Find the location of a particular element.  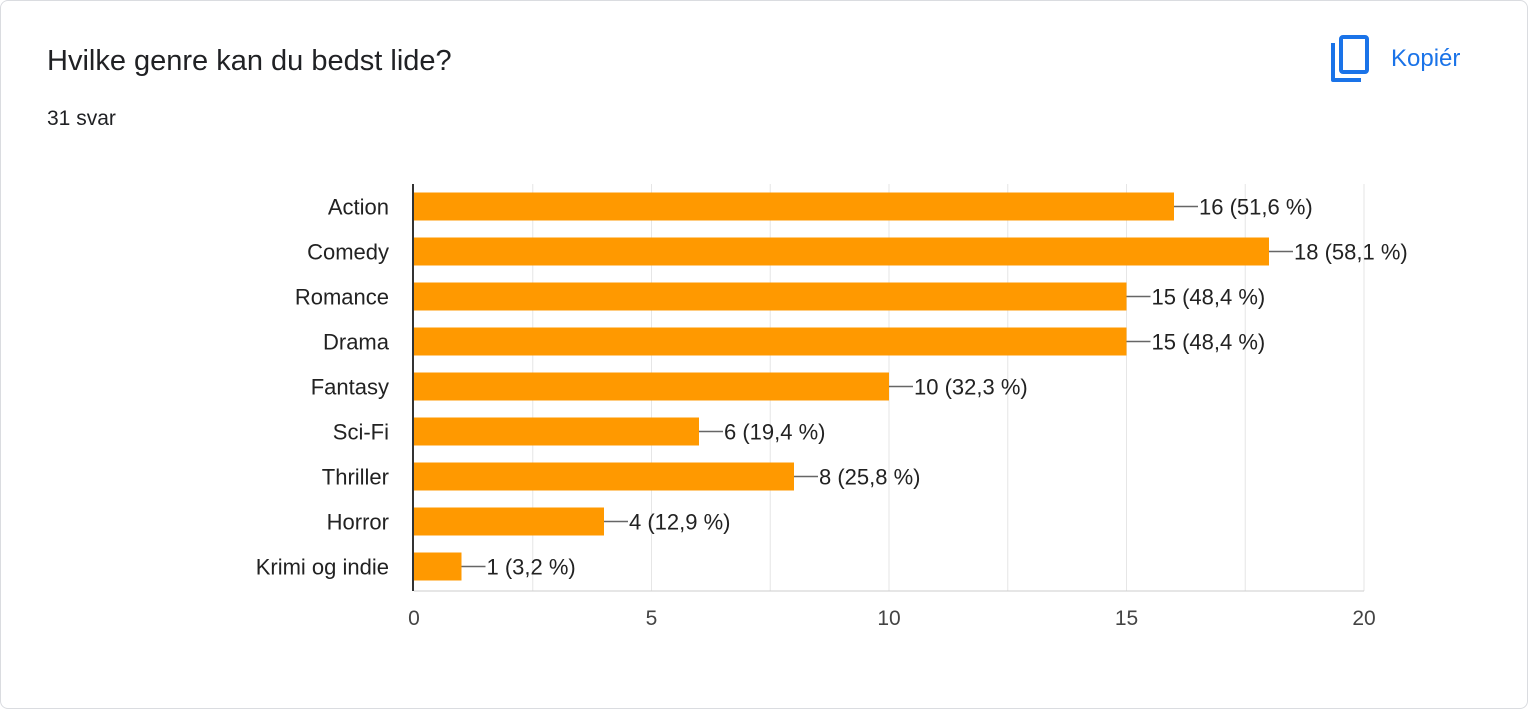

copy-button: Kopiér is located at coordinates (1394, 59).